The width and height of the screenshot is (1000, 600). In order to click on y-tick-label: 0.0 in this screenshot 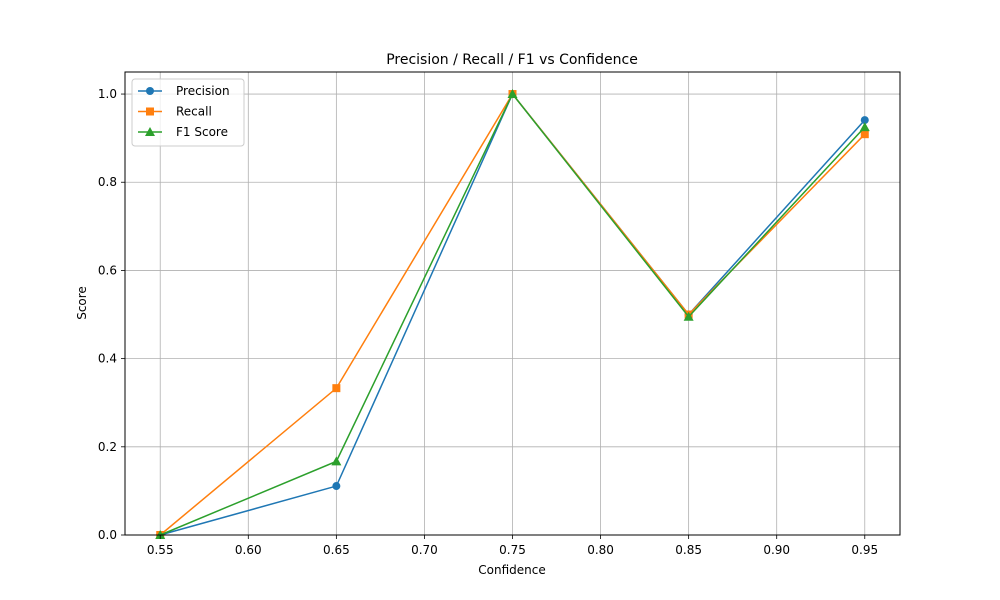, I will do `click(107, 535)`.